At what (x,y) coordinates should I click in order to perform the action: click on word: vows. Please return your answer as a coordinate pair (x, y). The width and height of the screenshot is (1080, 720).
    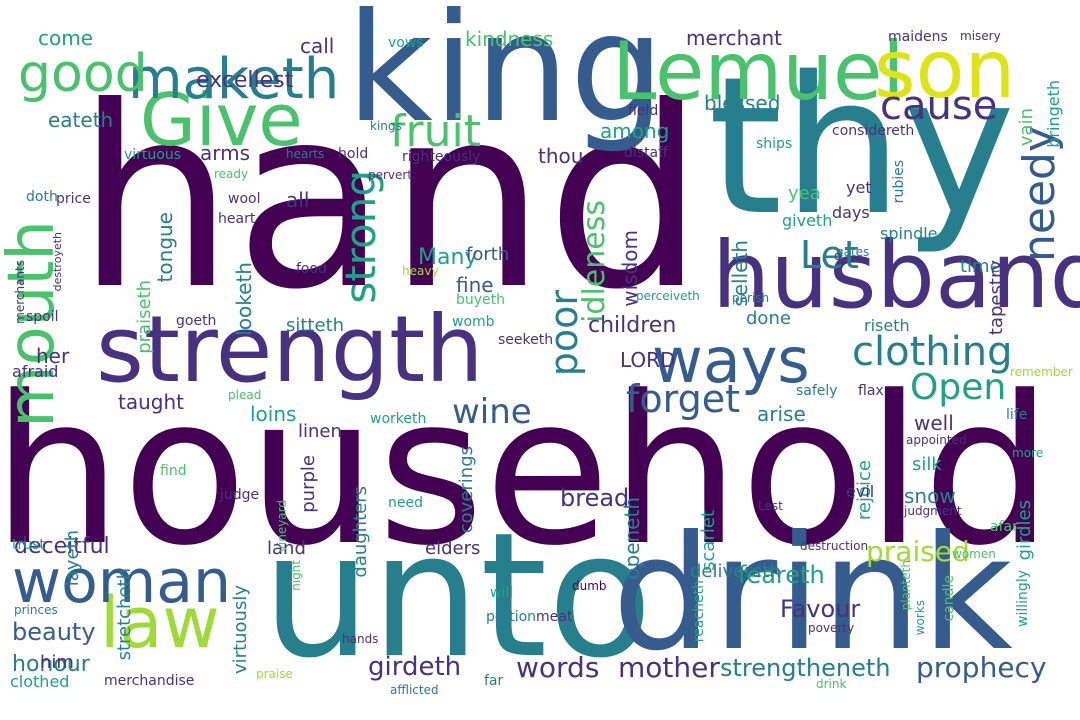
    Looking at the image, I should click on (406, 43).